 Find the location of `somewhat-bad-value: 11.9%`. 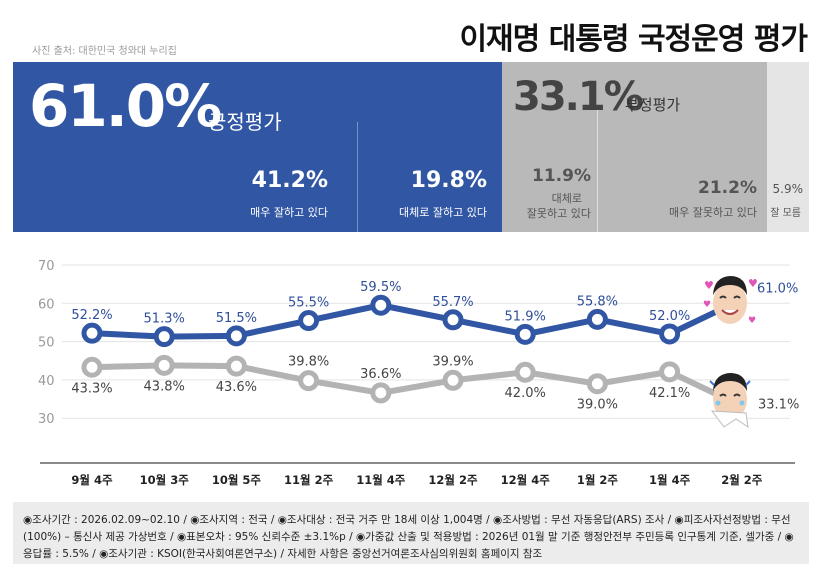

somewhat-bad-value: 11.9% is located at coordinates (561, 176).